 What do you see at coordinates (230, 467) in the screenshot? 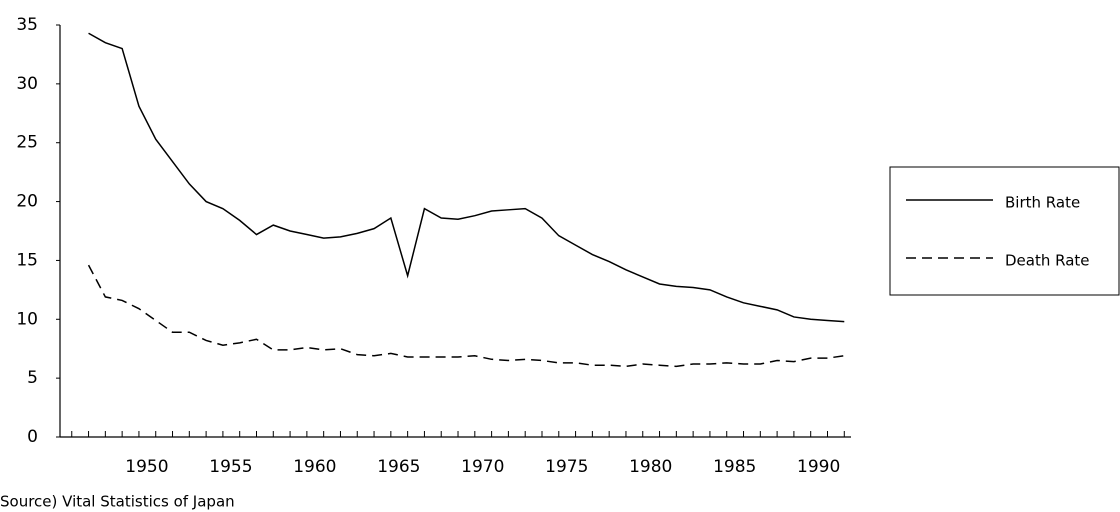
I see `x-tick-label: 1955` at bounding box center [230, 467].